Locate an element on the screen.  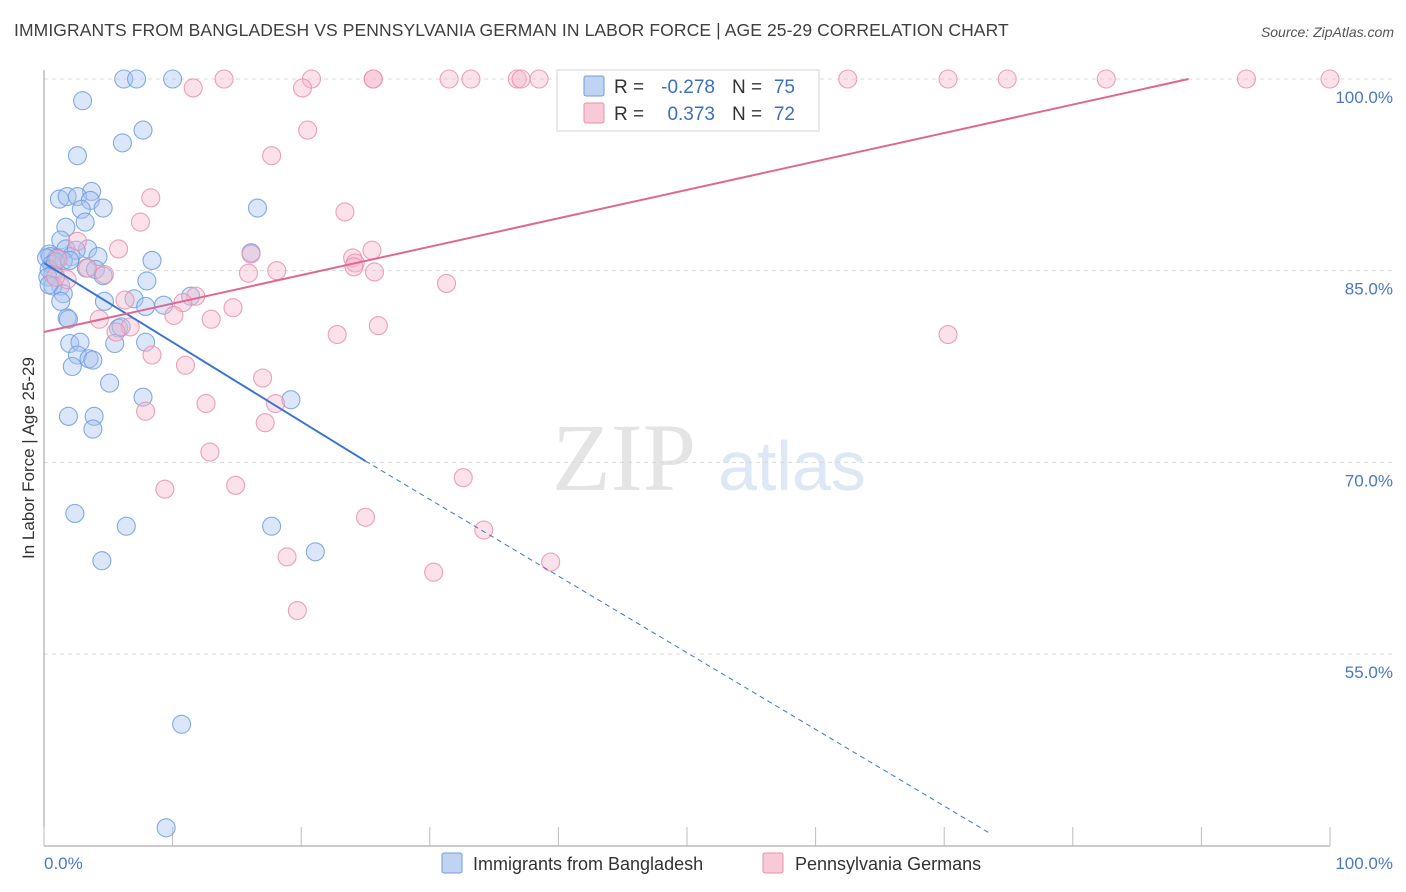
stats-n-value-blue: 75 is located at coordinates (784, 87).